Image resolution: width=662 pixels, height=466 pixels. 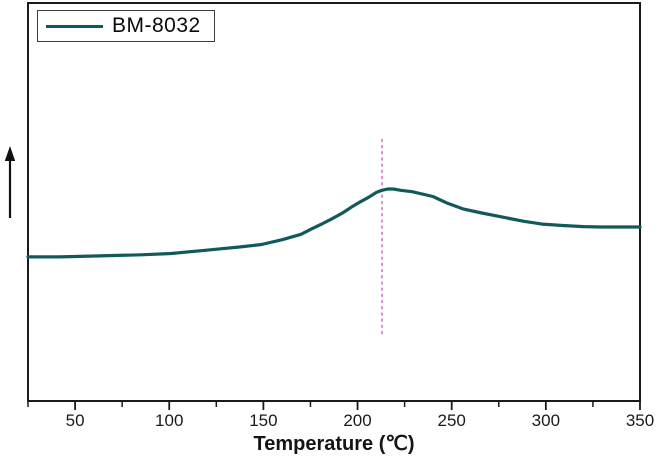 I want to click on x-tick-label: 250, so click(x=452, y=420).